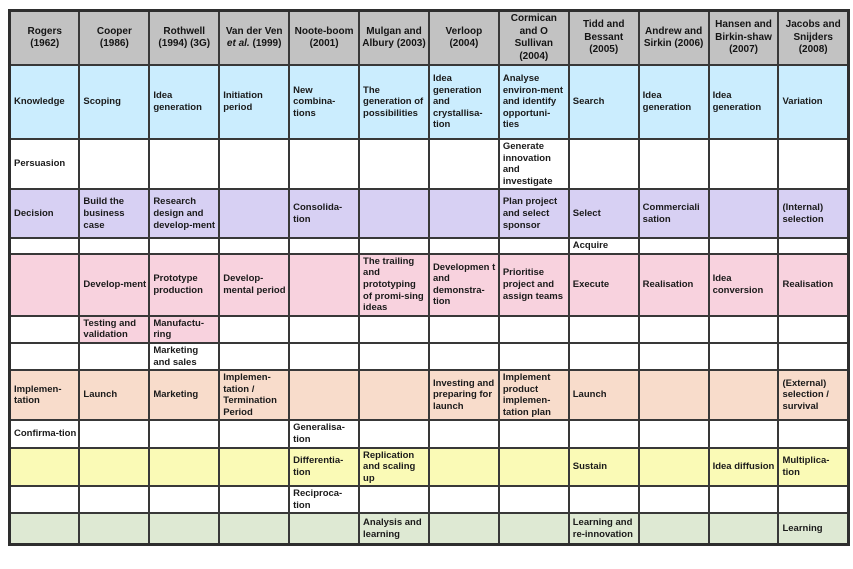 The width and height of the screenshot is (853, 569). I want to click on column-header: Verloop (2004), so click(463, 37).